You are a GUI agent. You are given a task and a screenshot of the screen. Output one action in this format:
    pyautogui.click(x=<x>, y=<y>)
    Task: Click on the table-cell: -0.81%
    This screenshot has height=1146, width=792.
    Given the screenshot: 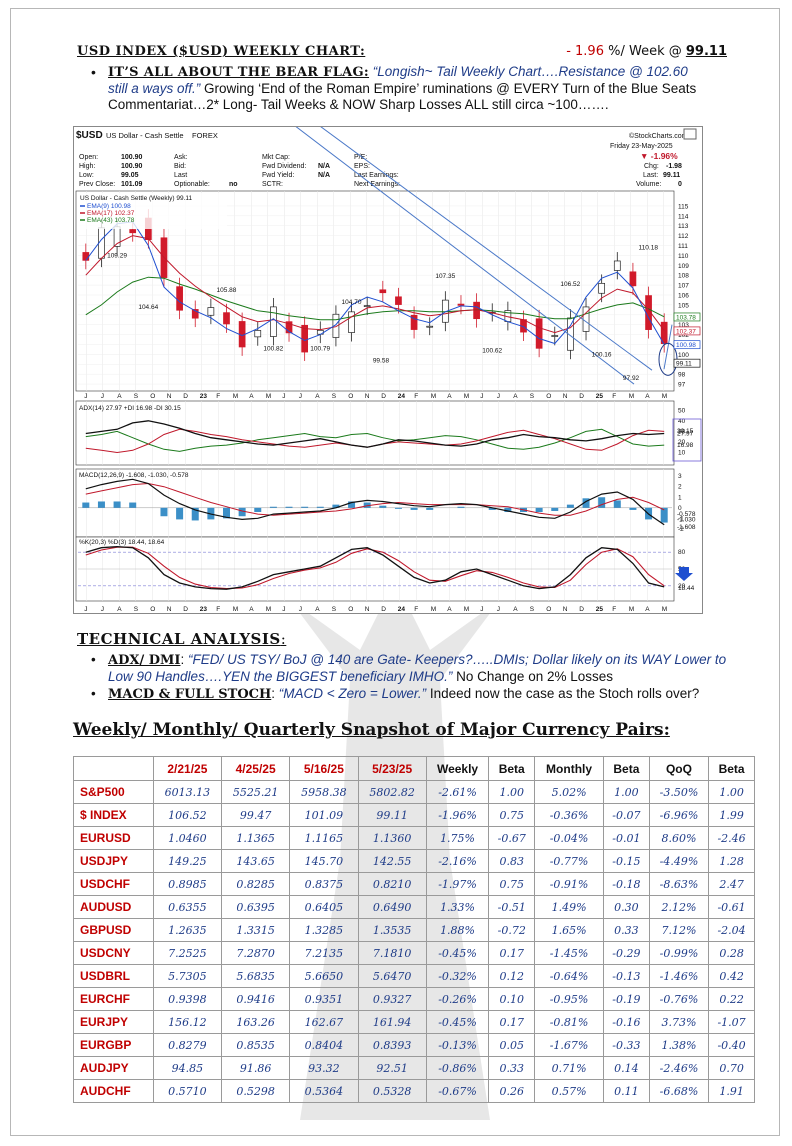 What is the action you would take?
    pyautogui.click(x=569, y=1022)
    